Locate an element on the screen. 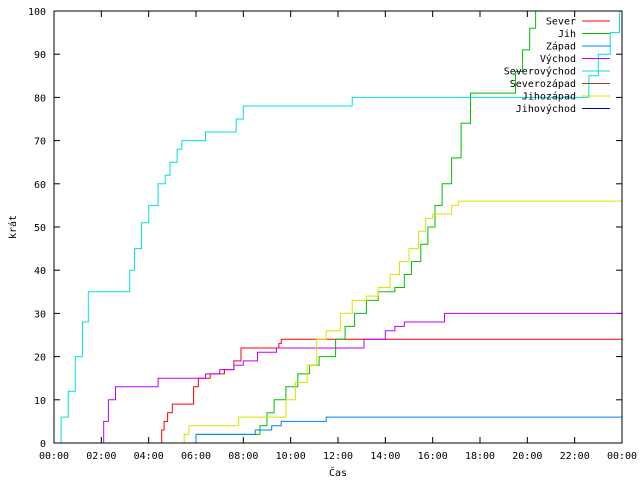  y-tick-label: 30 is located at coordinates (40, 314).